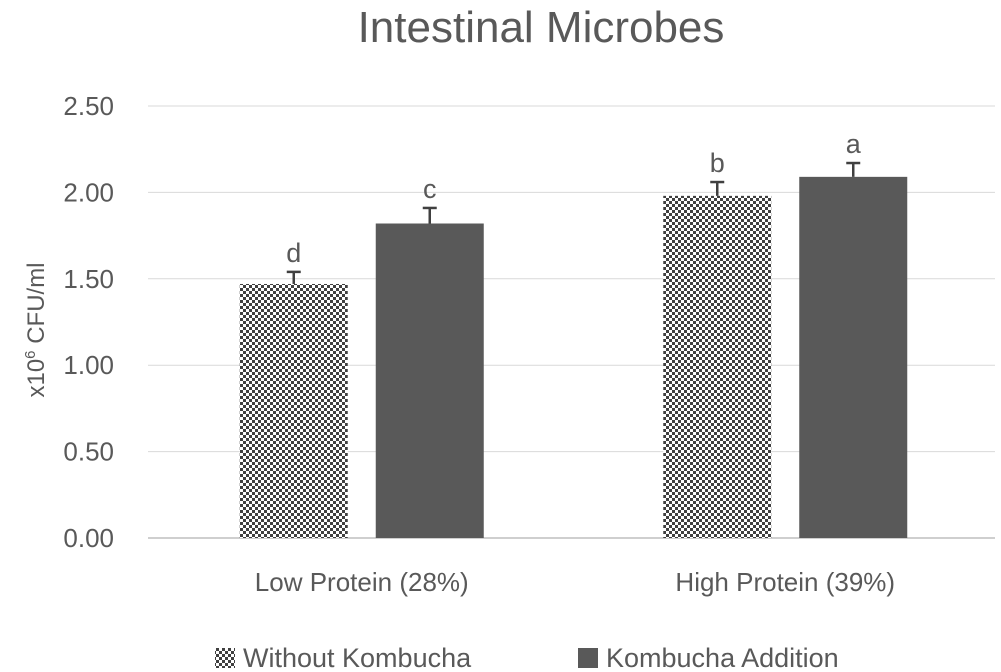  I want to click on legend-swatch-kombucha-addition, so click(588, 658).